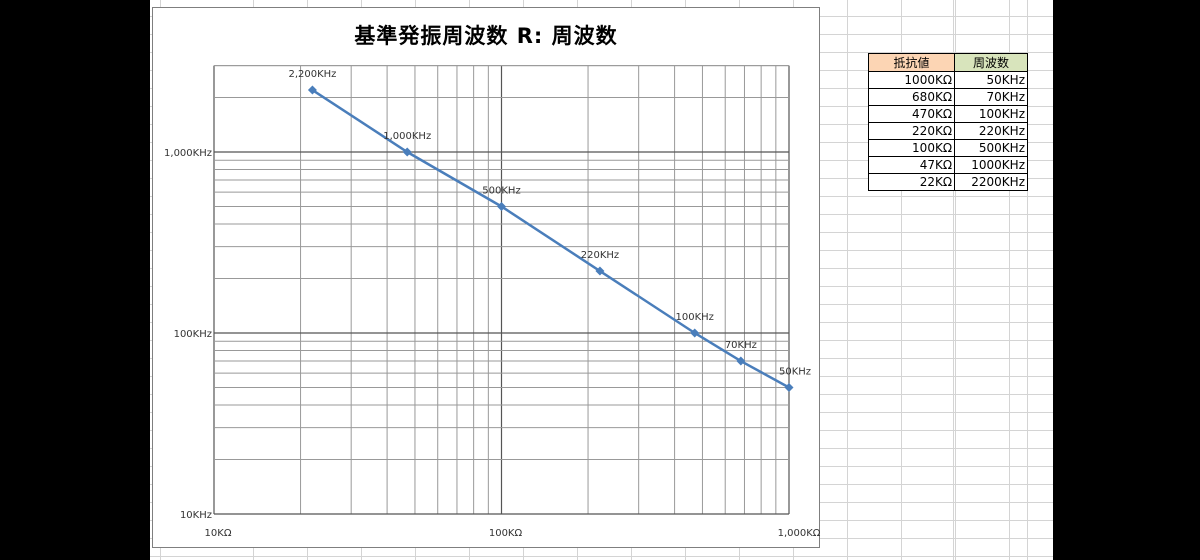 The width and height of the screenshot is (1200, 560). Describe the element at coordinates (188, 153) in the screenshot. I see `y-tick-label: 1,000KHz` at that location.